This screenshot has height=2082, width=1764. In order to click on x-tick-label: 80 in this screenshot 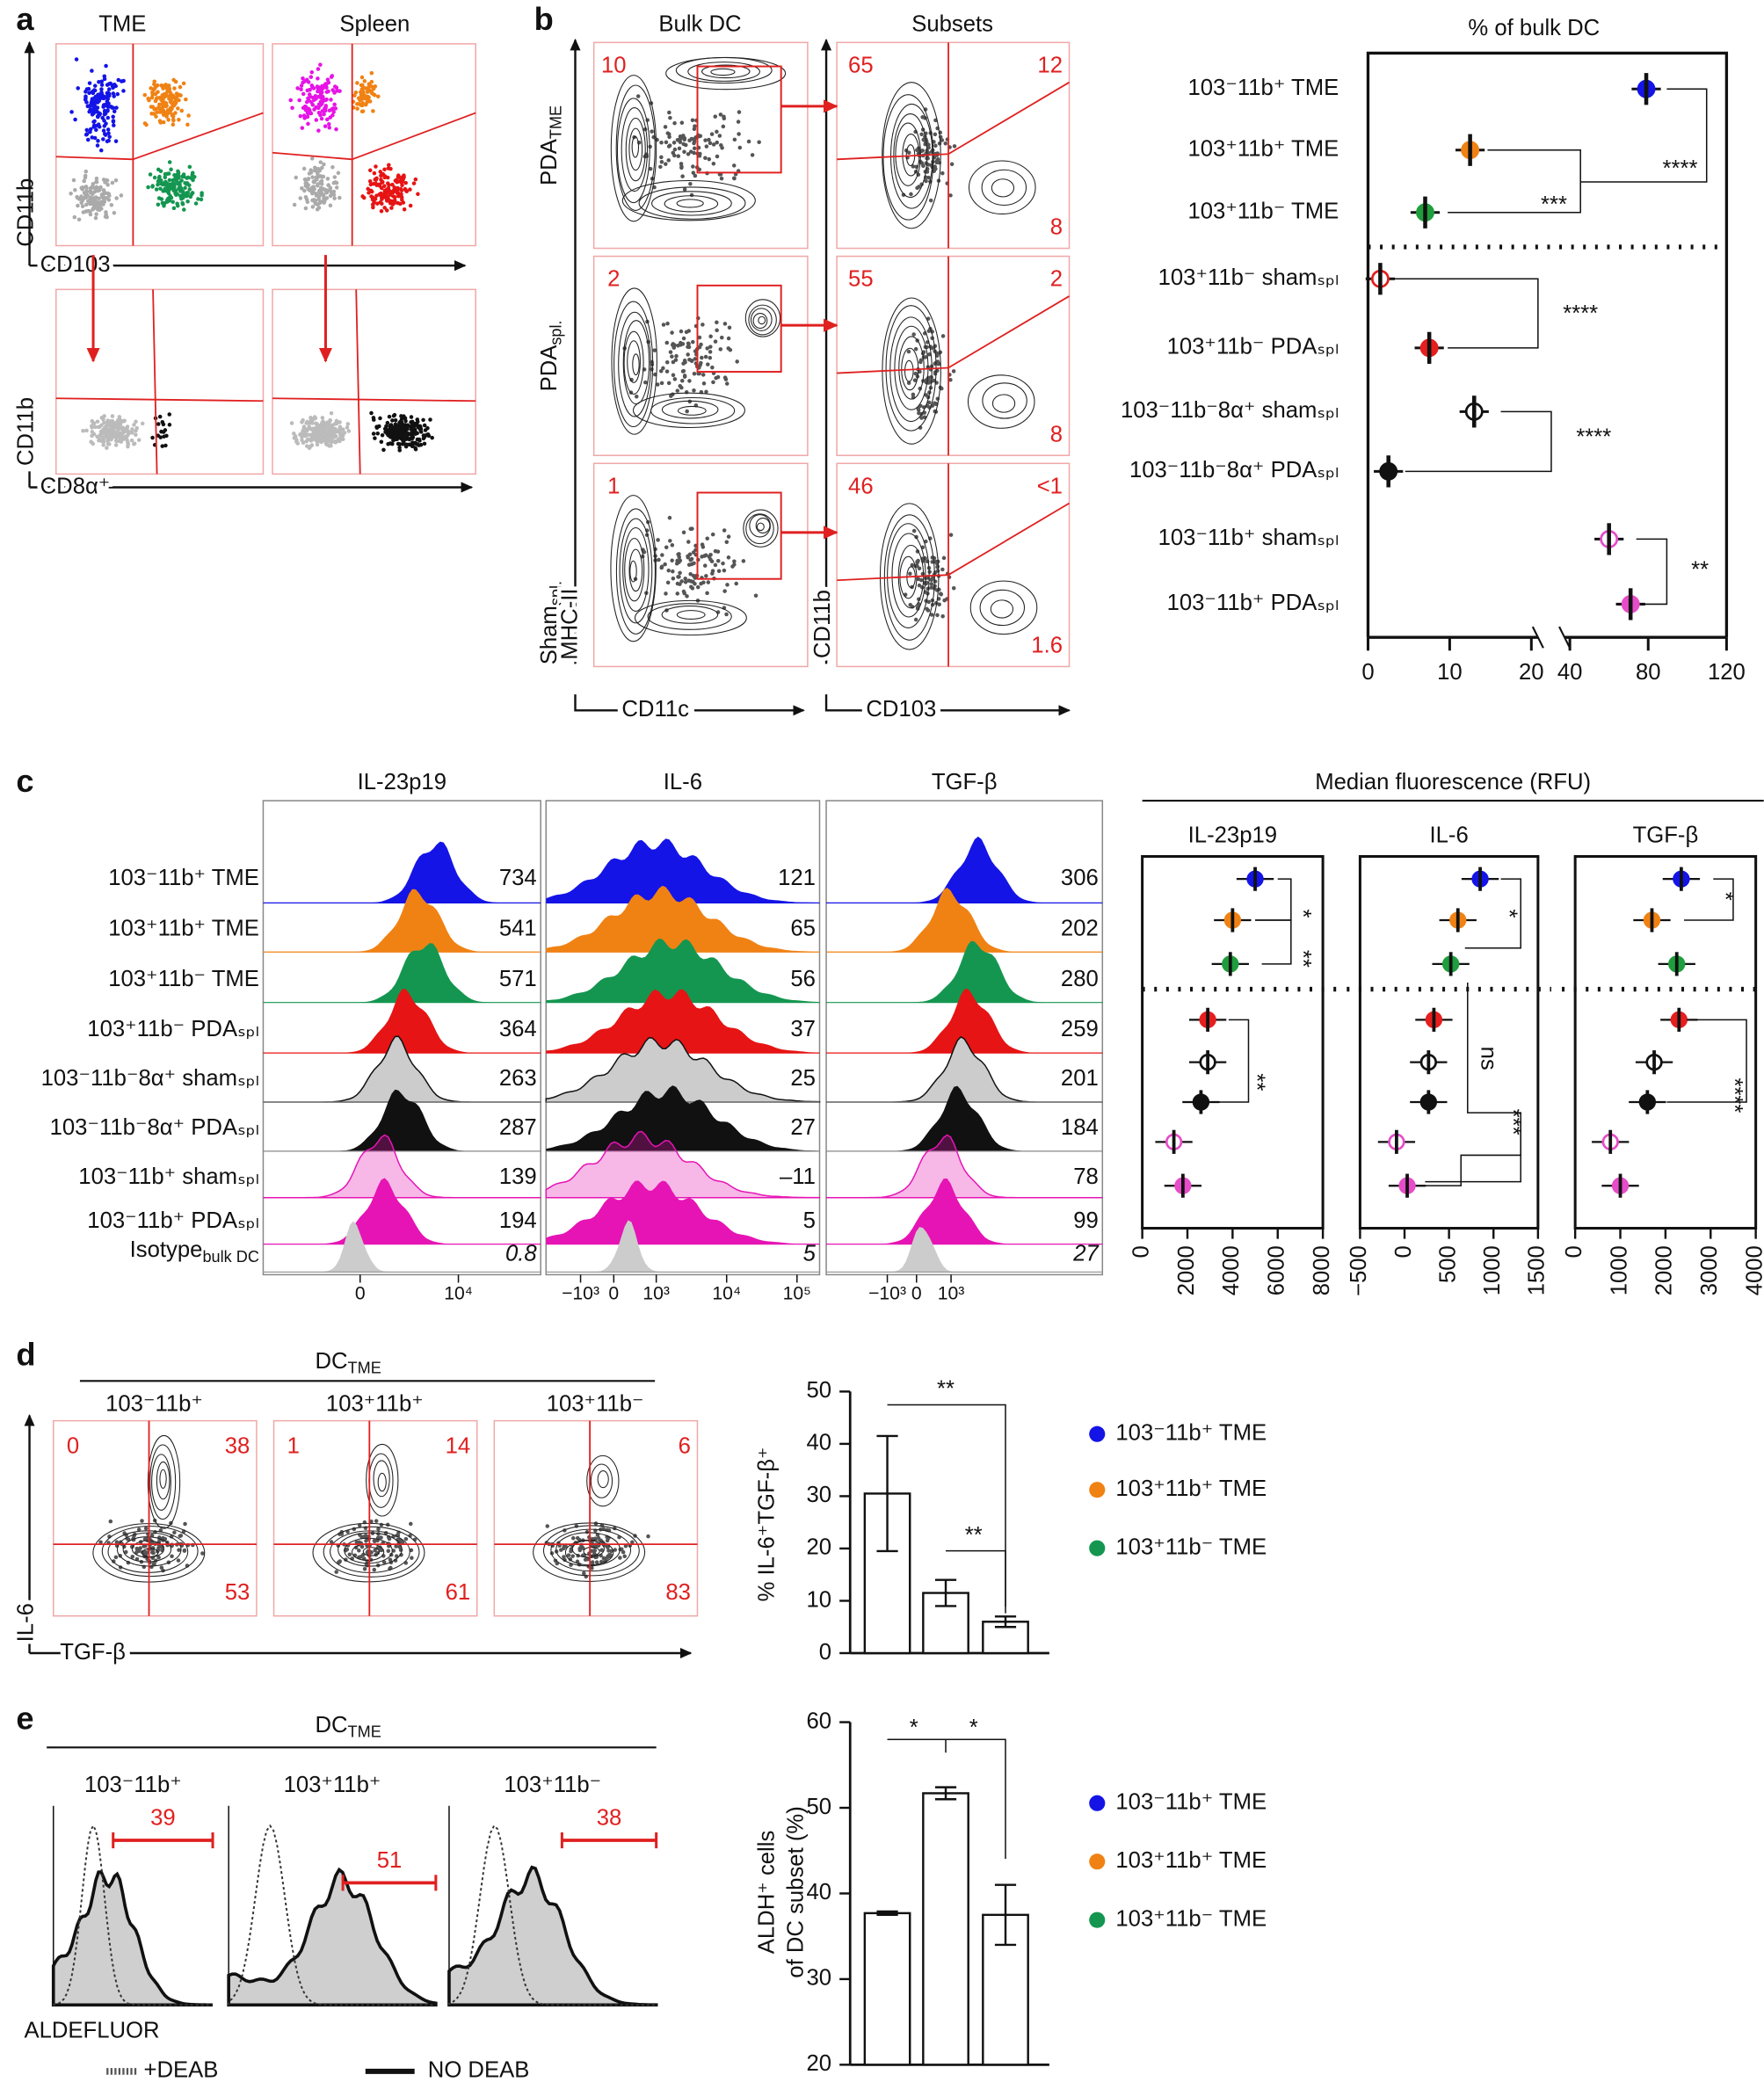, I will do `click(1648, 672)`.